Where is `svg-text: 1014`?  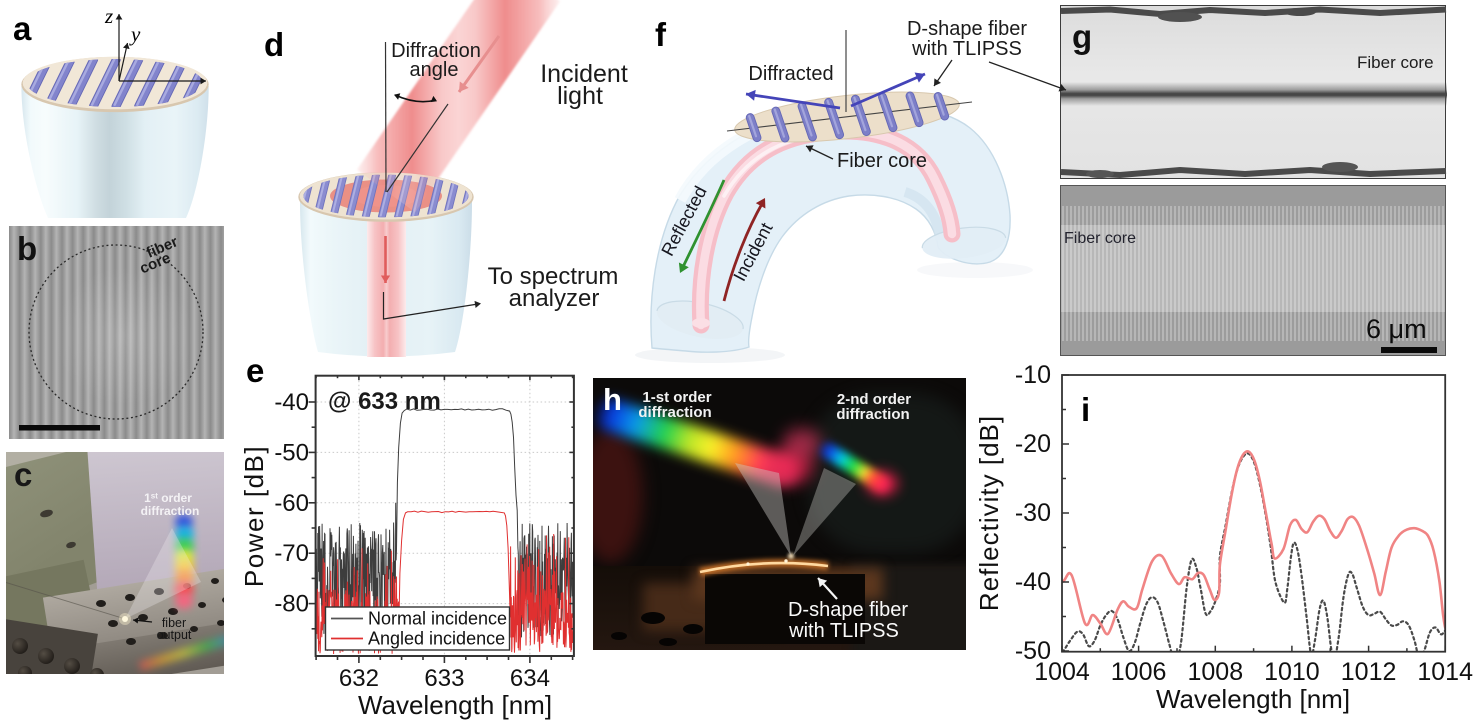
svg-text: 1014 is located at coordinates (1445, 672).